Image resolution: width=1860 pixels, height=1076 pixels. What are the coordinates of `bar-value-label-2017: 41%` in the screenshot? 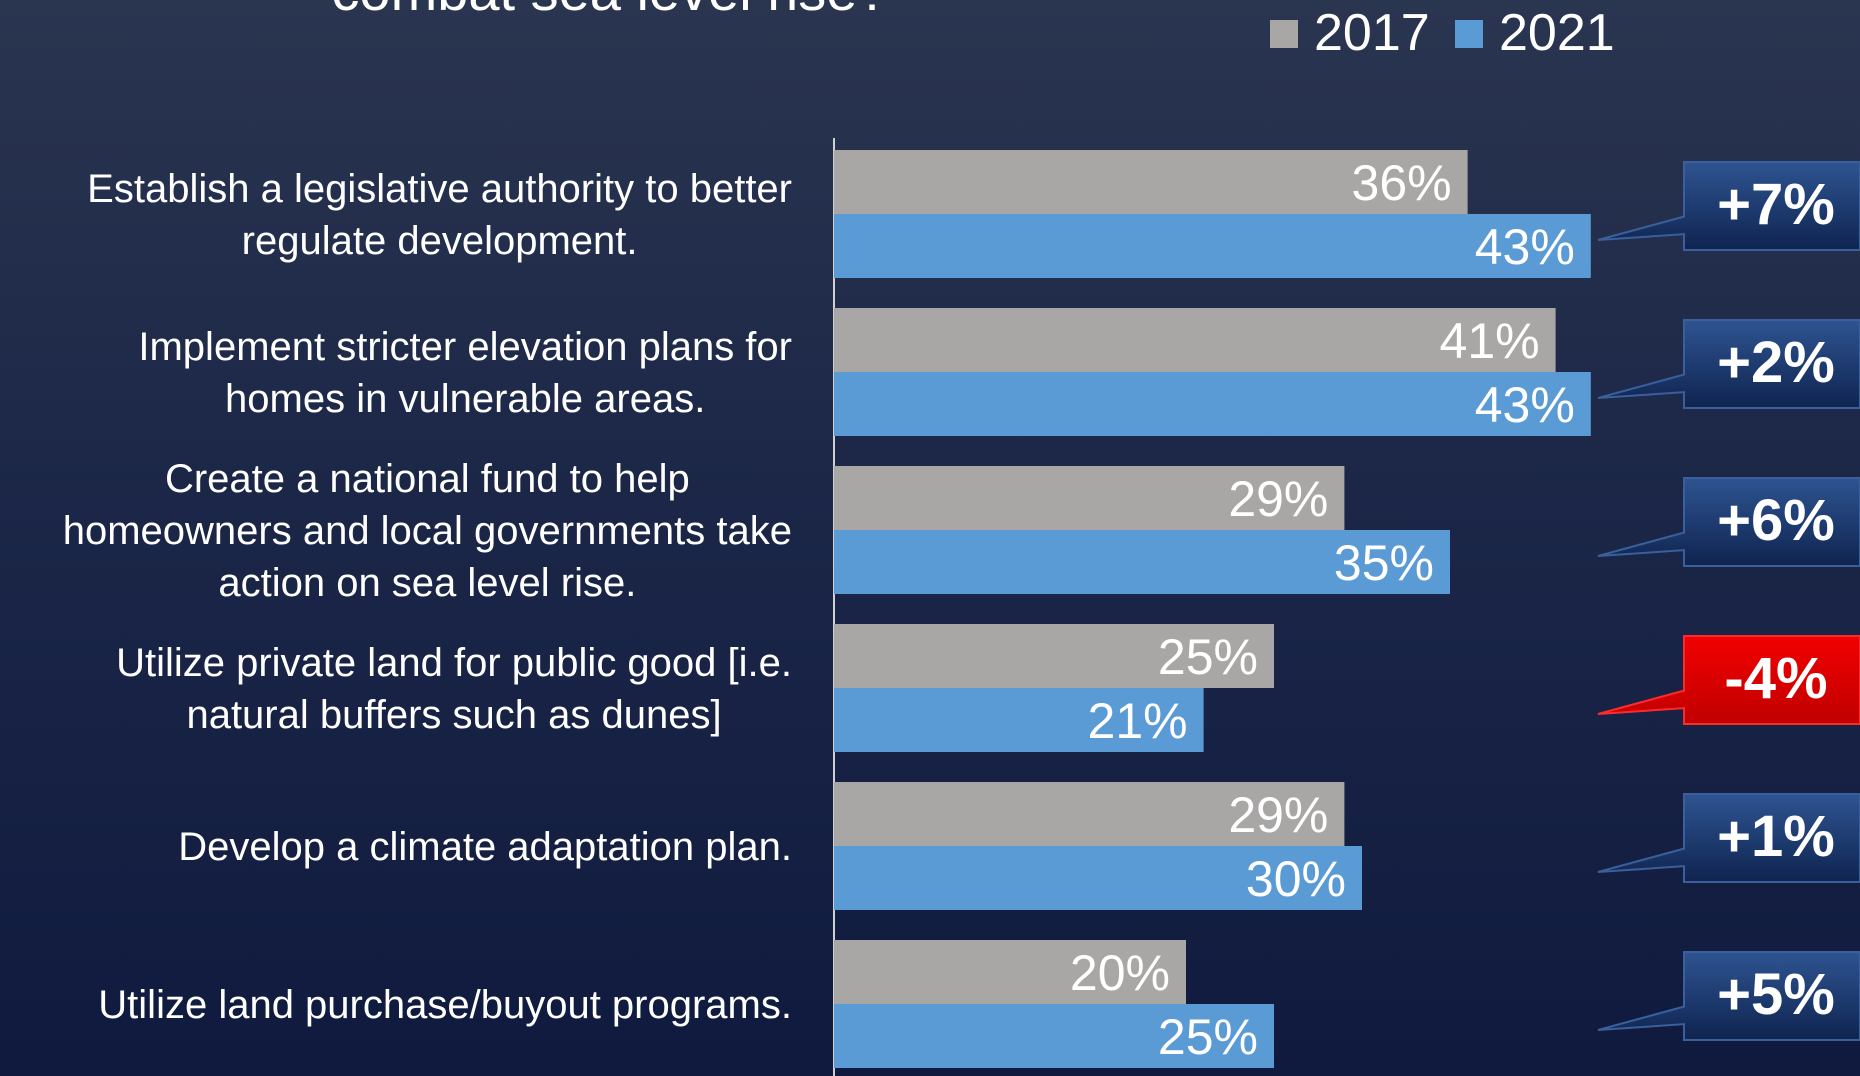 It's located at (1490, 341).